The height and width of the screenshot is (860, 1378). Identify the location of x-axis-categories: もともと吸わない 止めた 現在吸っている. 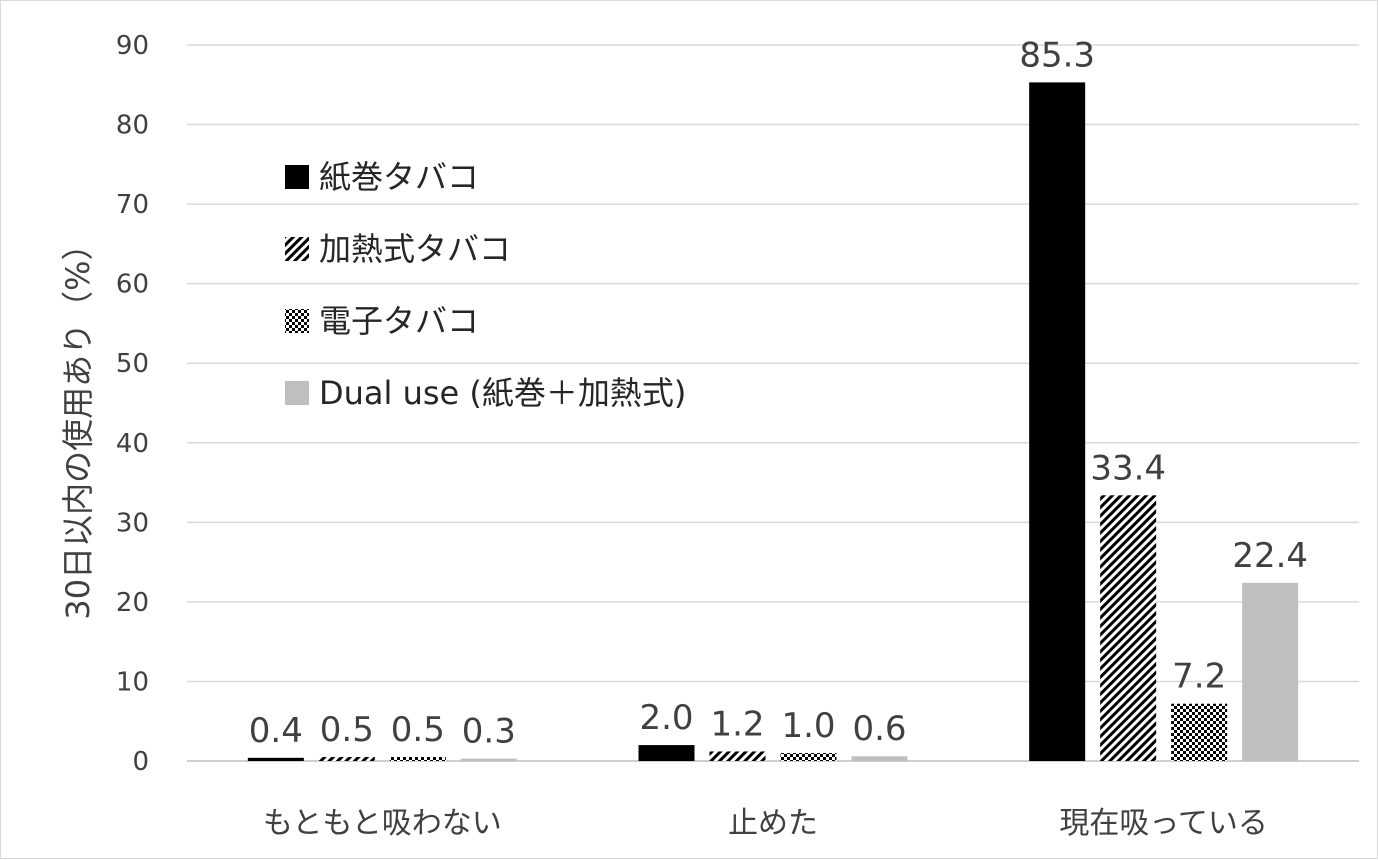
(765, 823).